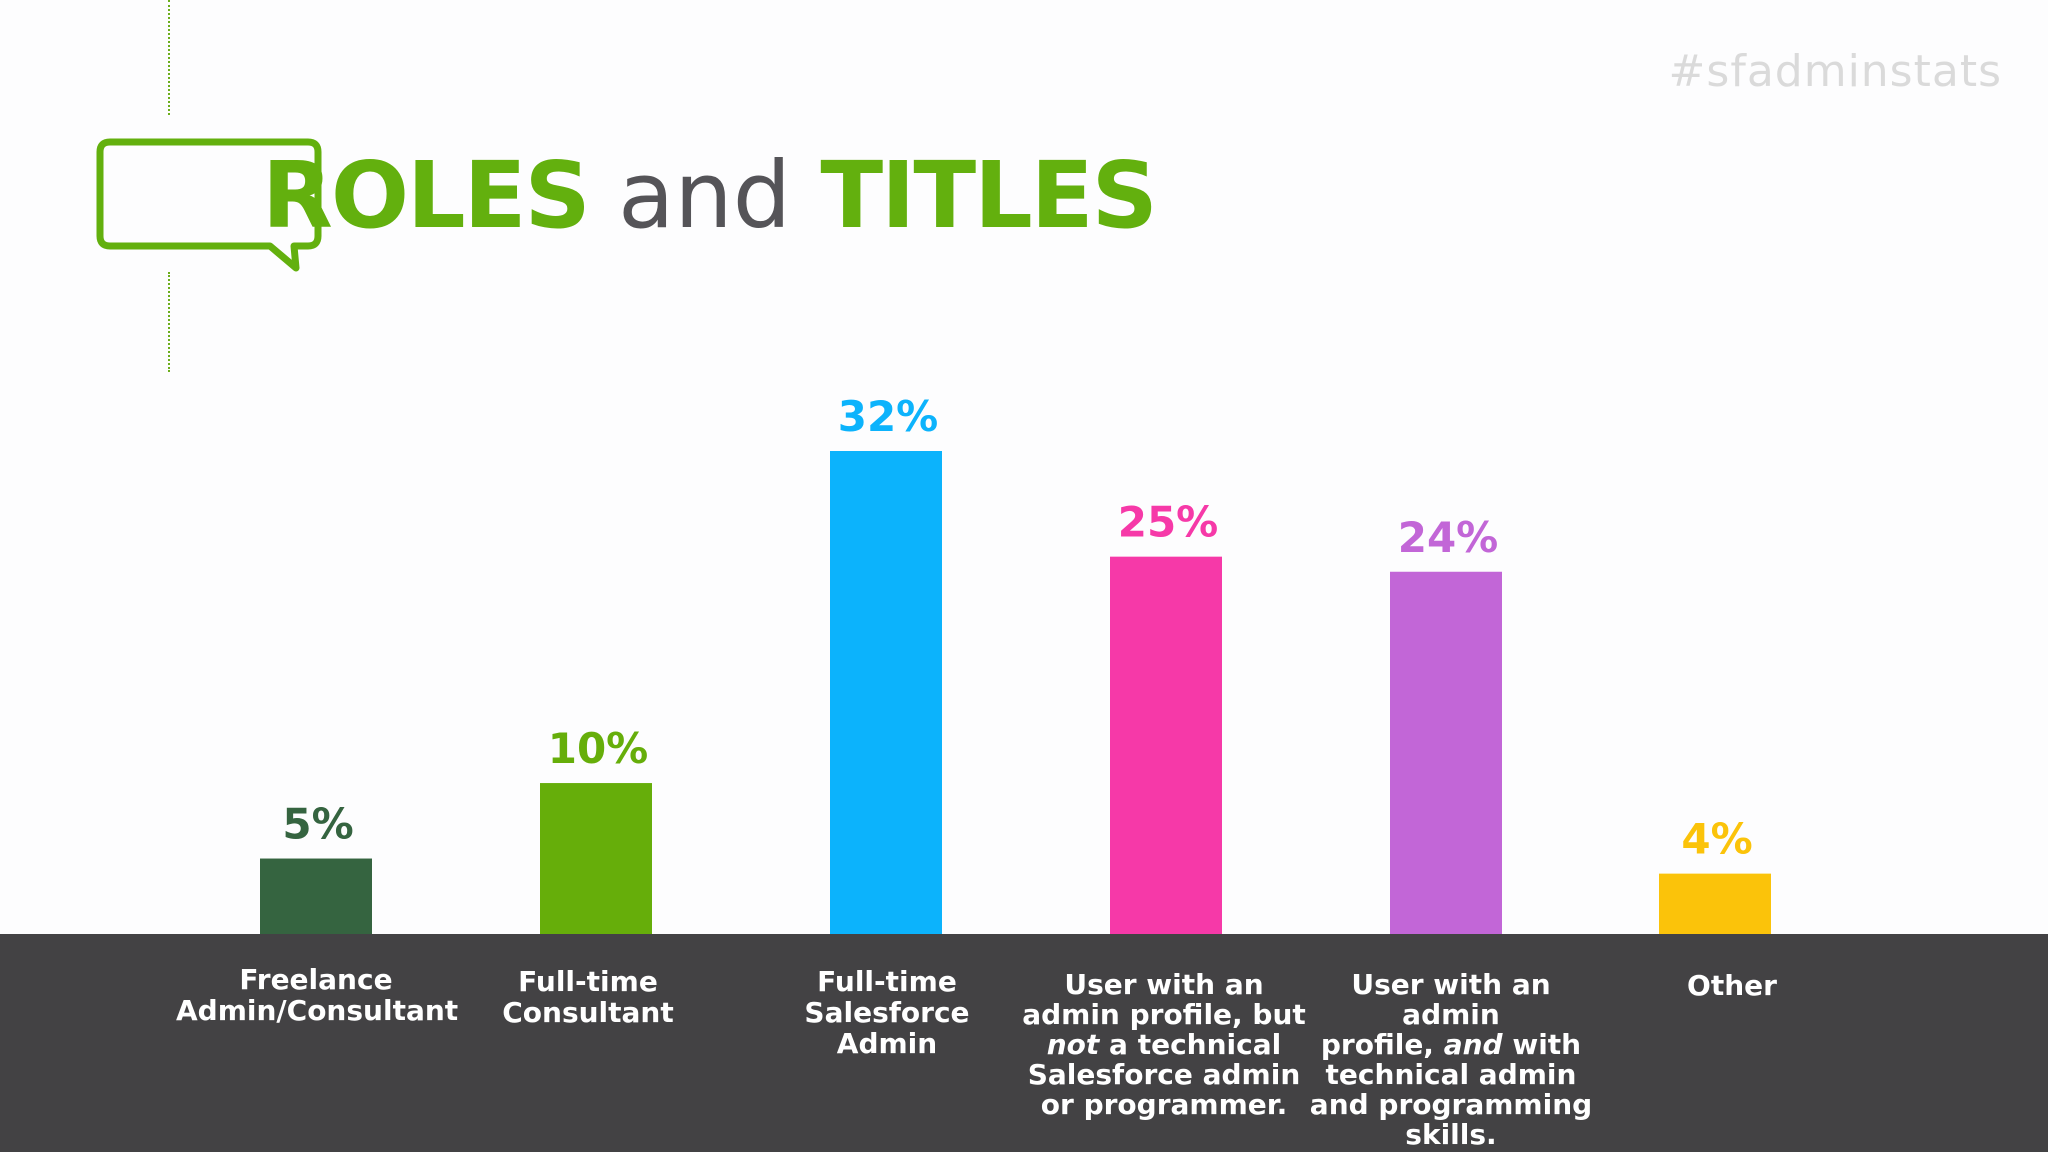 The width and height of the screenshot is (2048, 1152). What do you see at coordinates (1190, 1044) in the screenshot?
I see `label-text: a technical` at bounding box center [1190, 1044].